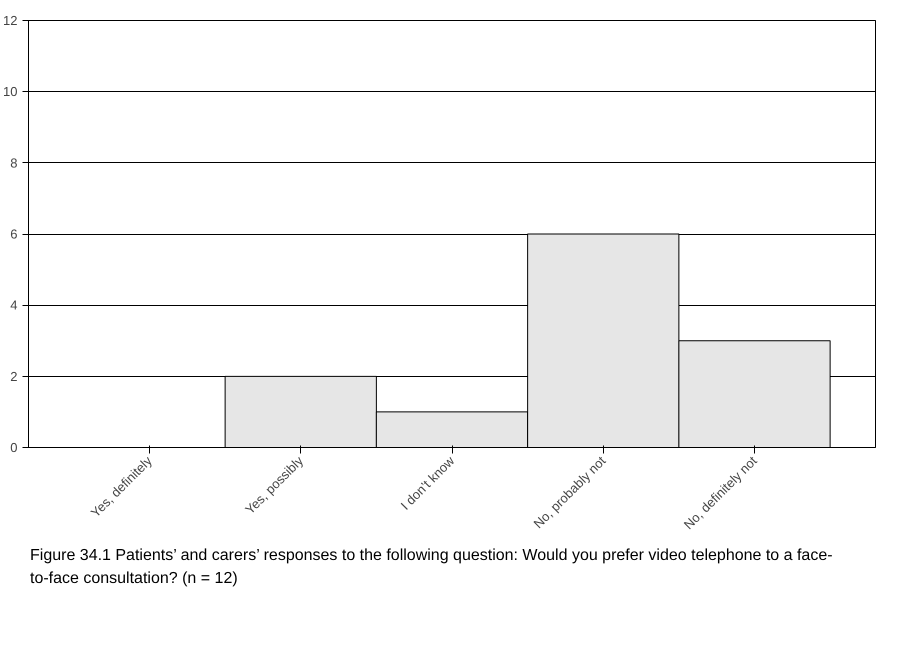  I want to click on y-tick-label: 6, so click(14, 234).